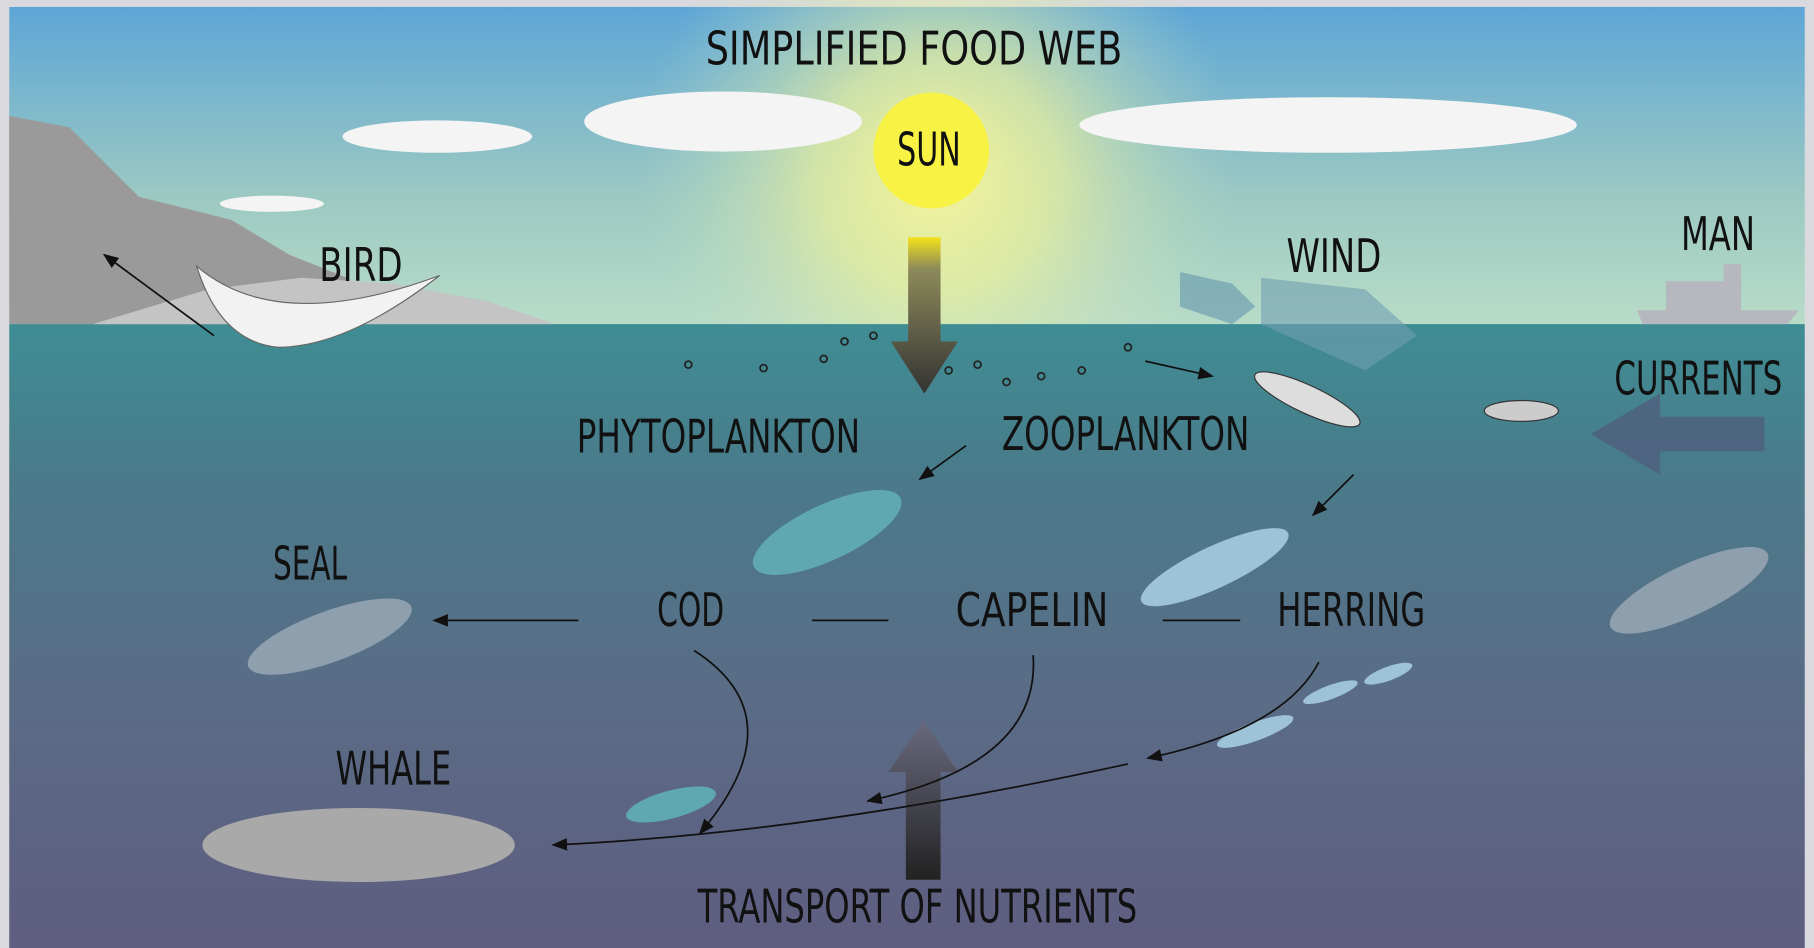 This screenshot has height=948, width=1814. I want to click on label: SEAL, so click(310, 564).